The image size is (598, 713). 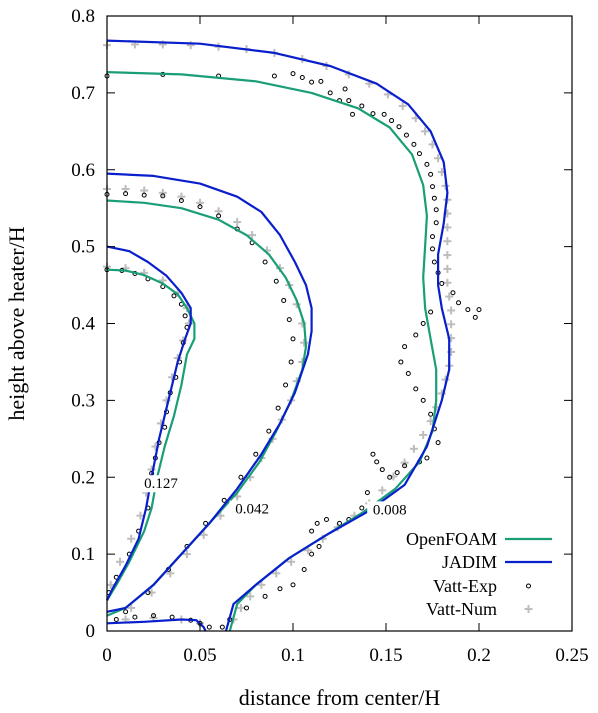 What do you see at coordinates (451, 539) in the screenshot?
I see `legend-label: OpenFOAM` at bounding box center [451, 539].